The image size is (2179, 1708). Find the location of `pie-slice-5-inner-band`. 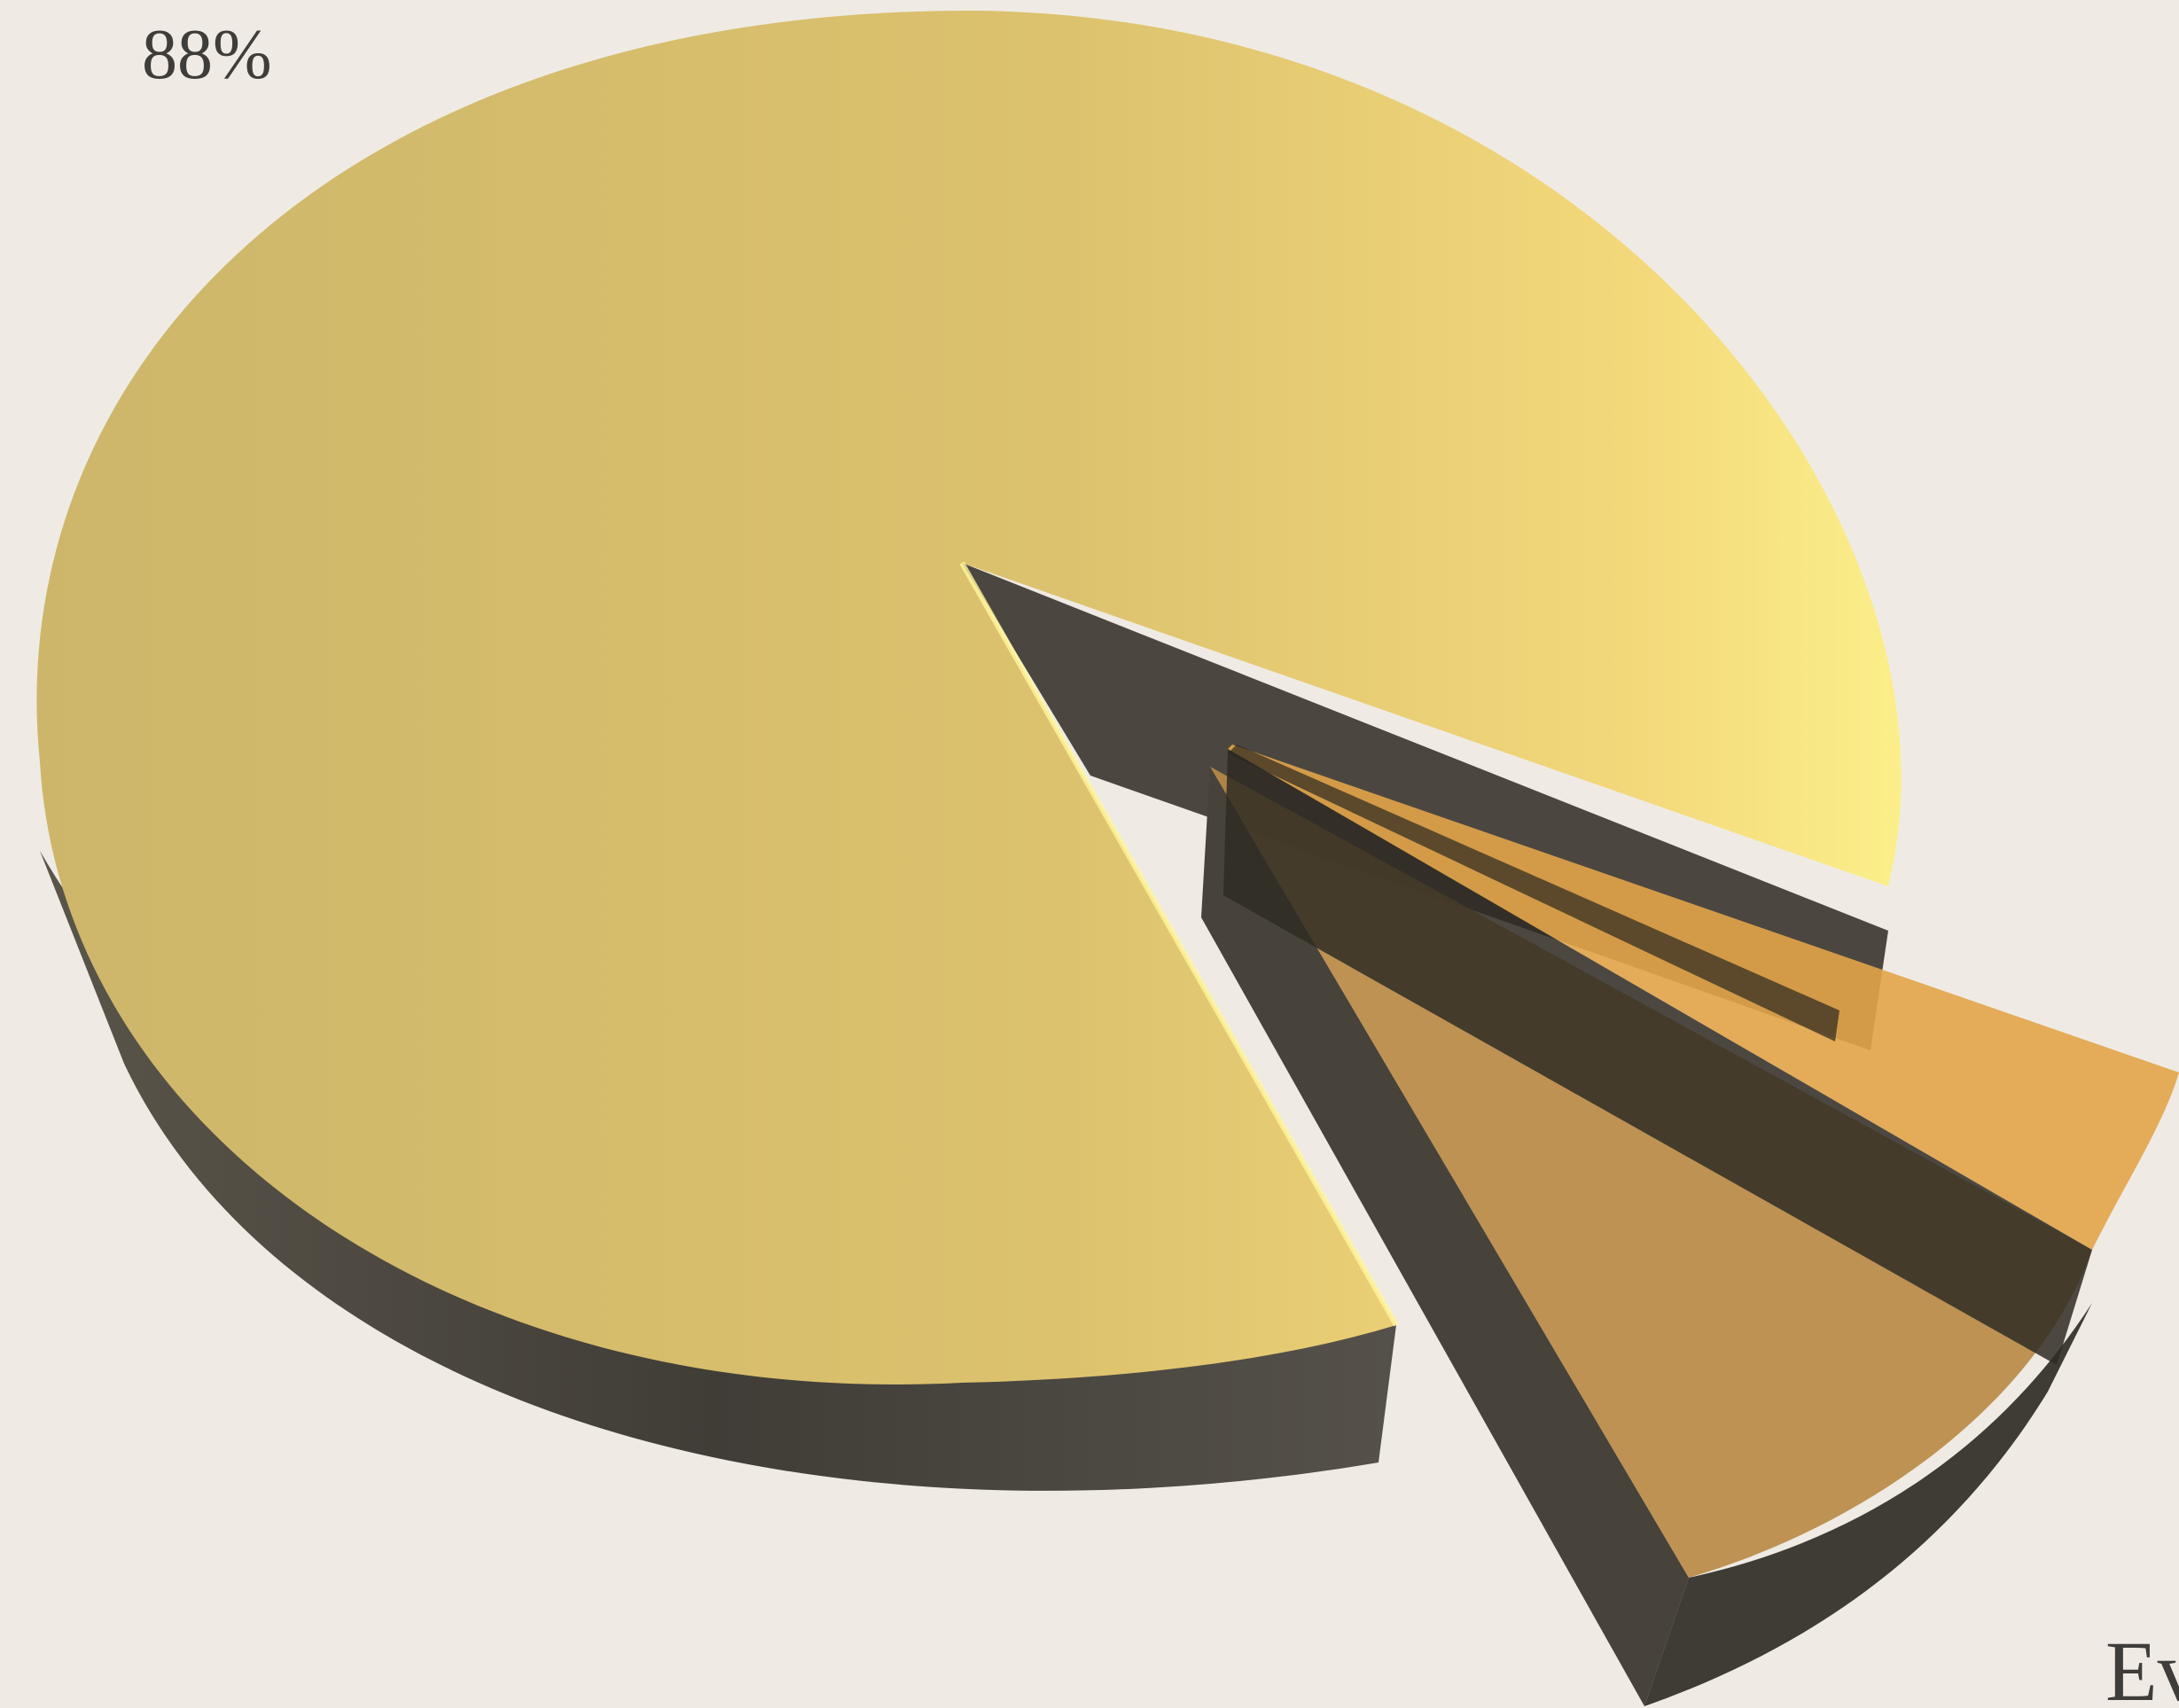

pie-slice-5-inner-band is located at coordinates (1533, 893).